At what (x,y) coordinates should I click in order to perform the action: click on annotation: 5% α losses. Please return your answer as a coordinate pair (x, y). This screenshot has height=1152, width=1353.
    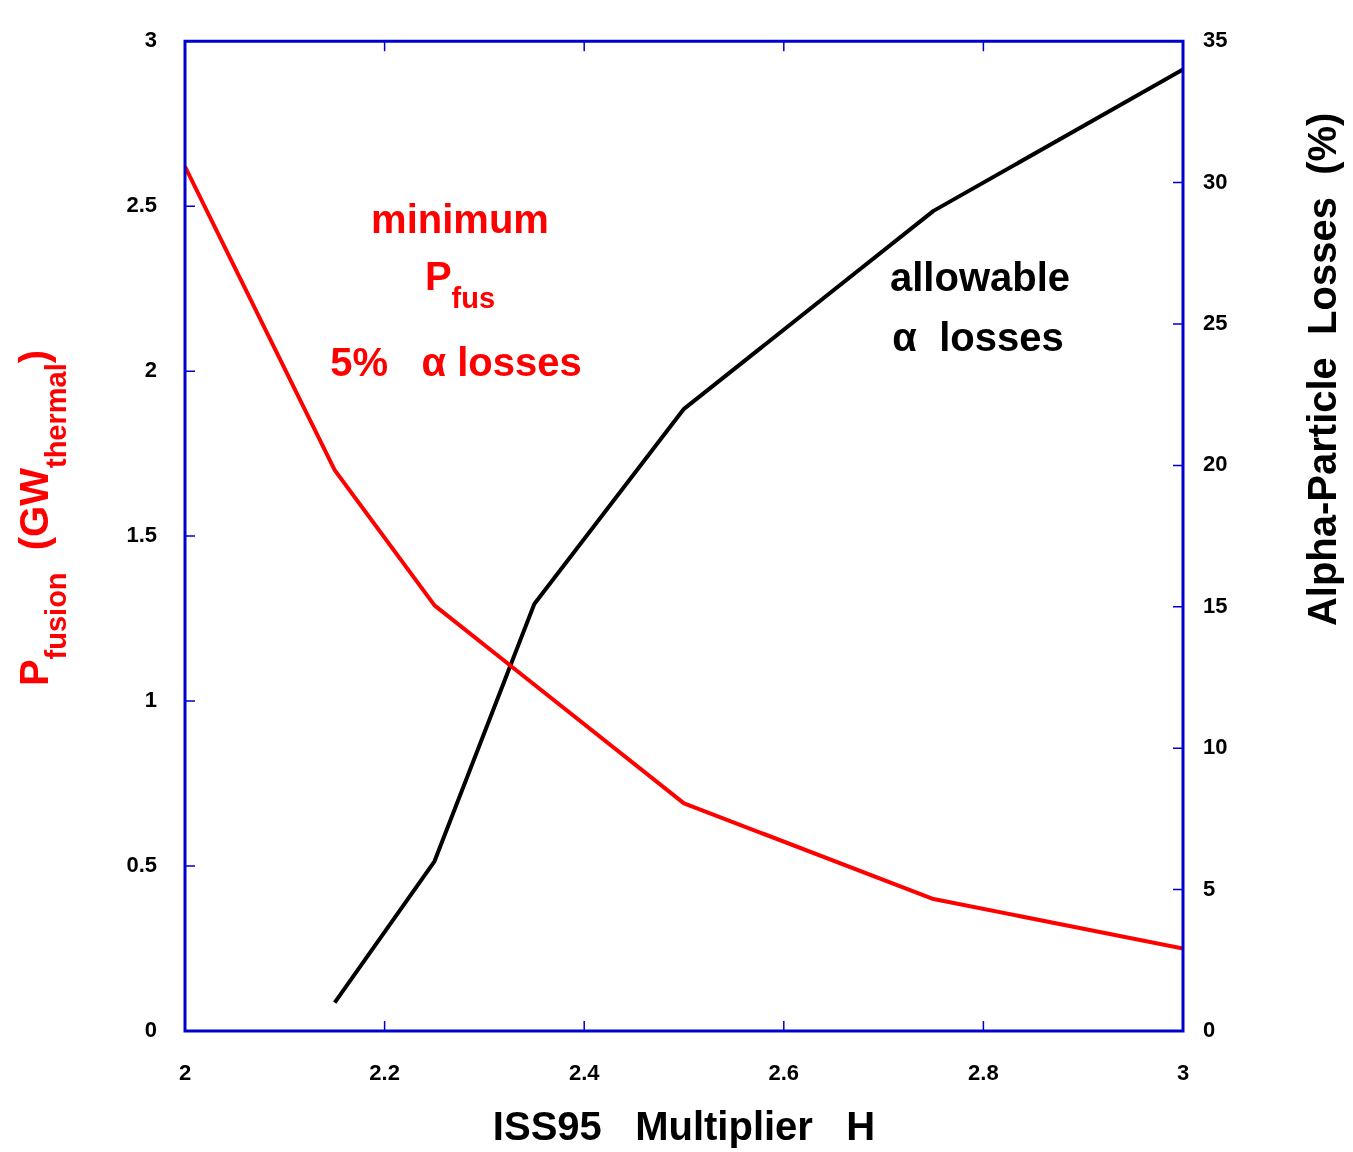
    Looking at the image, I should click on (456, 362).